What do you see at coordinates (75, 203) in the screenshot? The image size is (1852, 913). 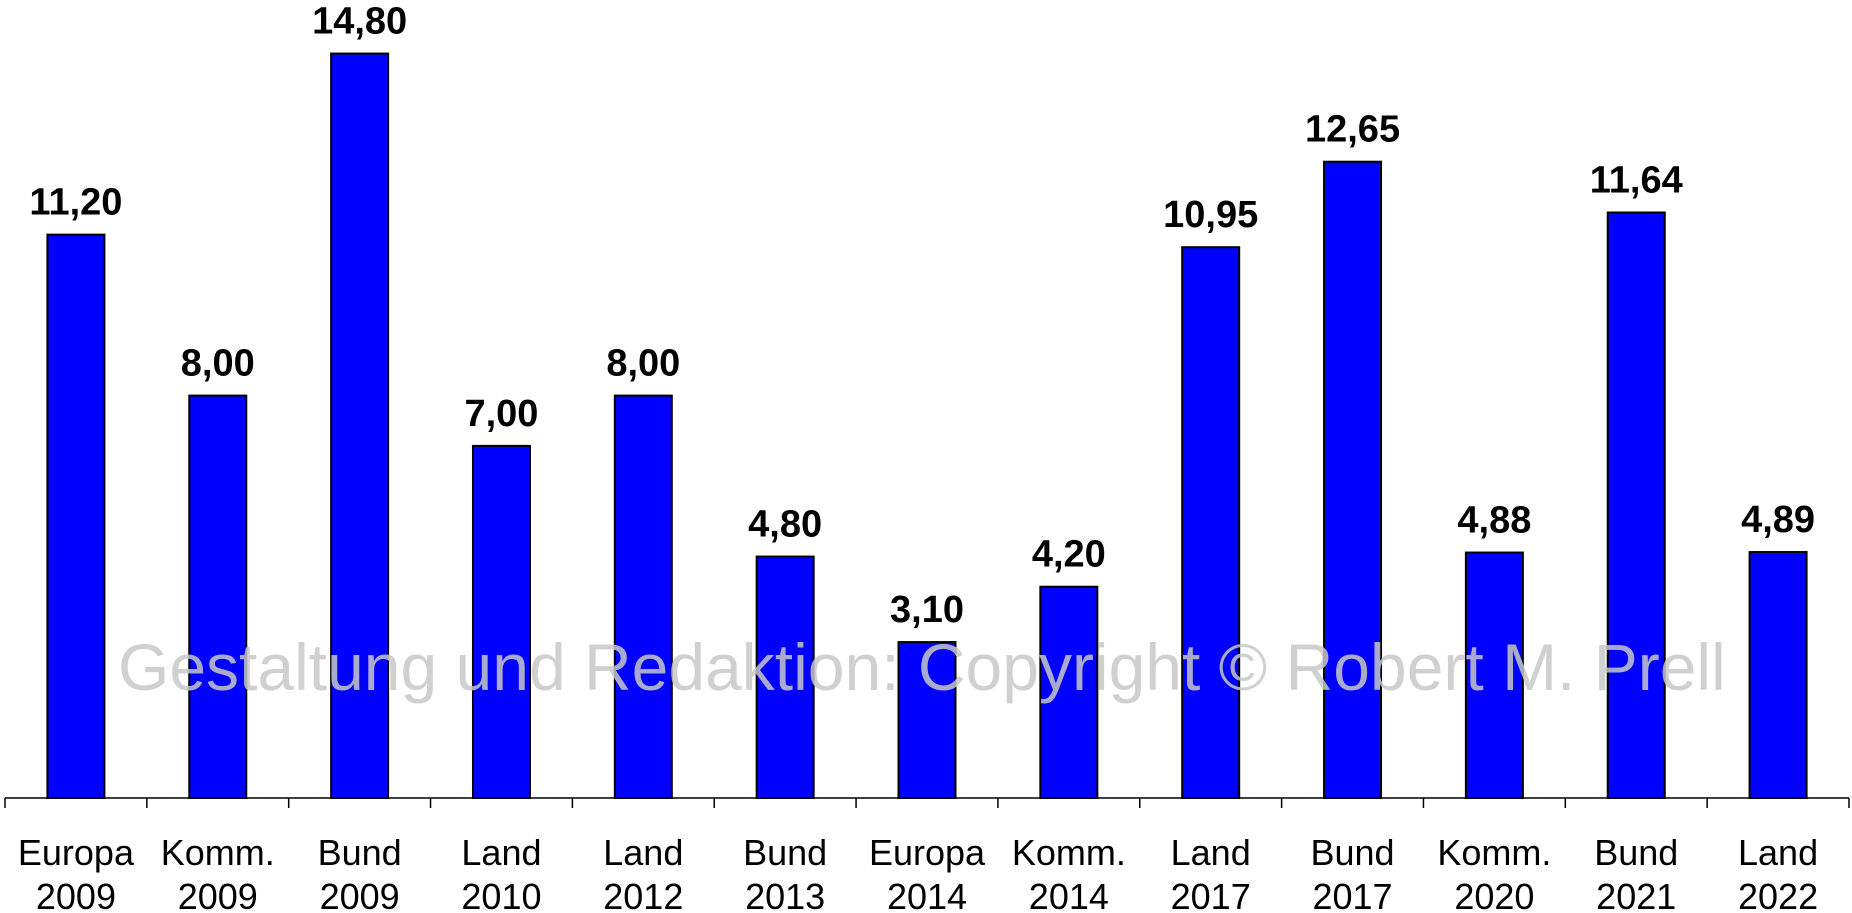 I see `bar-value-label: 11,20` at bounding box center [75, 203].